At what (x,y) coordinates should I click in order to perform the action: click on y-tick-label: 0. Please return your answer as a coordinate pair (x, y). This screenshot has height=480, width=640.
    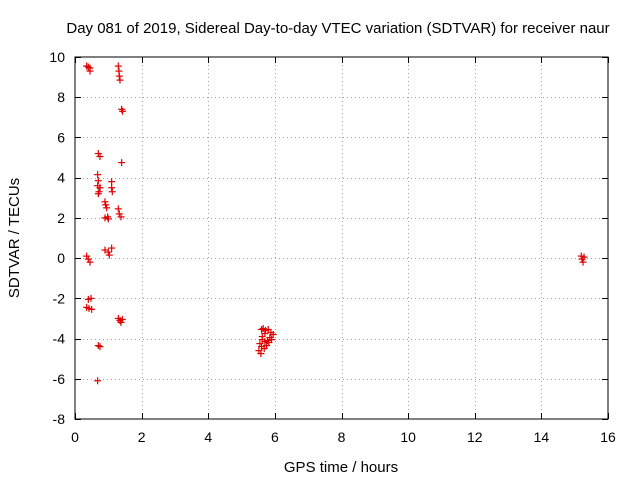
    Looking at the image, I should click on (61, 258).